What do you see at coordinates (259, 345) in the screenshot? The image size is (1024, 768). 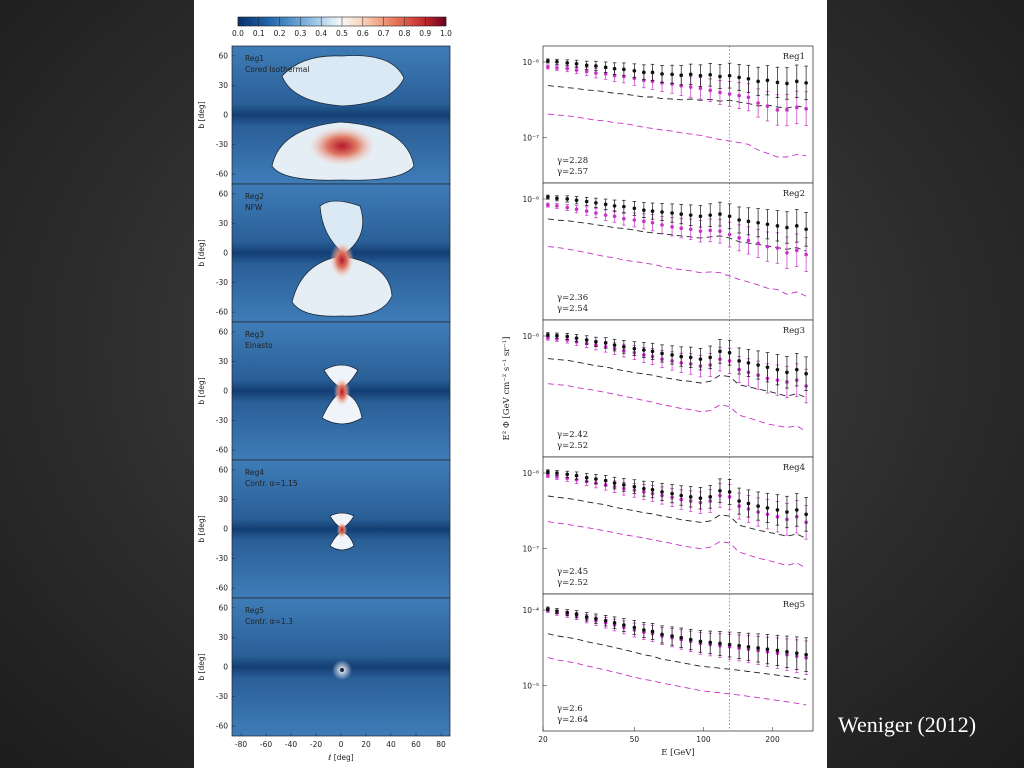 I see `map-profile-label: Einasto` at bounding box center [259, 345].